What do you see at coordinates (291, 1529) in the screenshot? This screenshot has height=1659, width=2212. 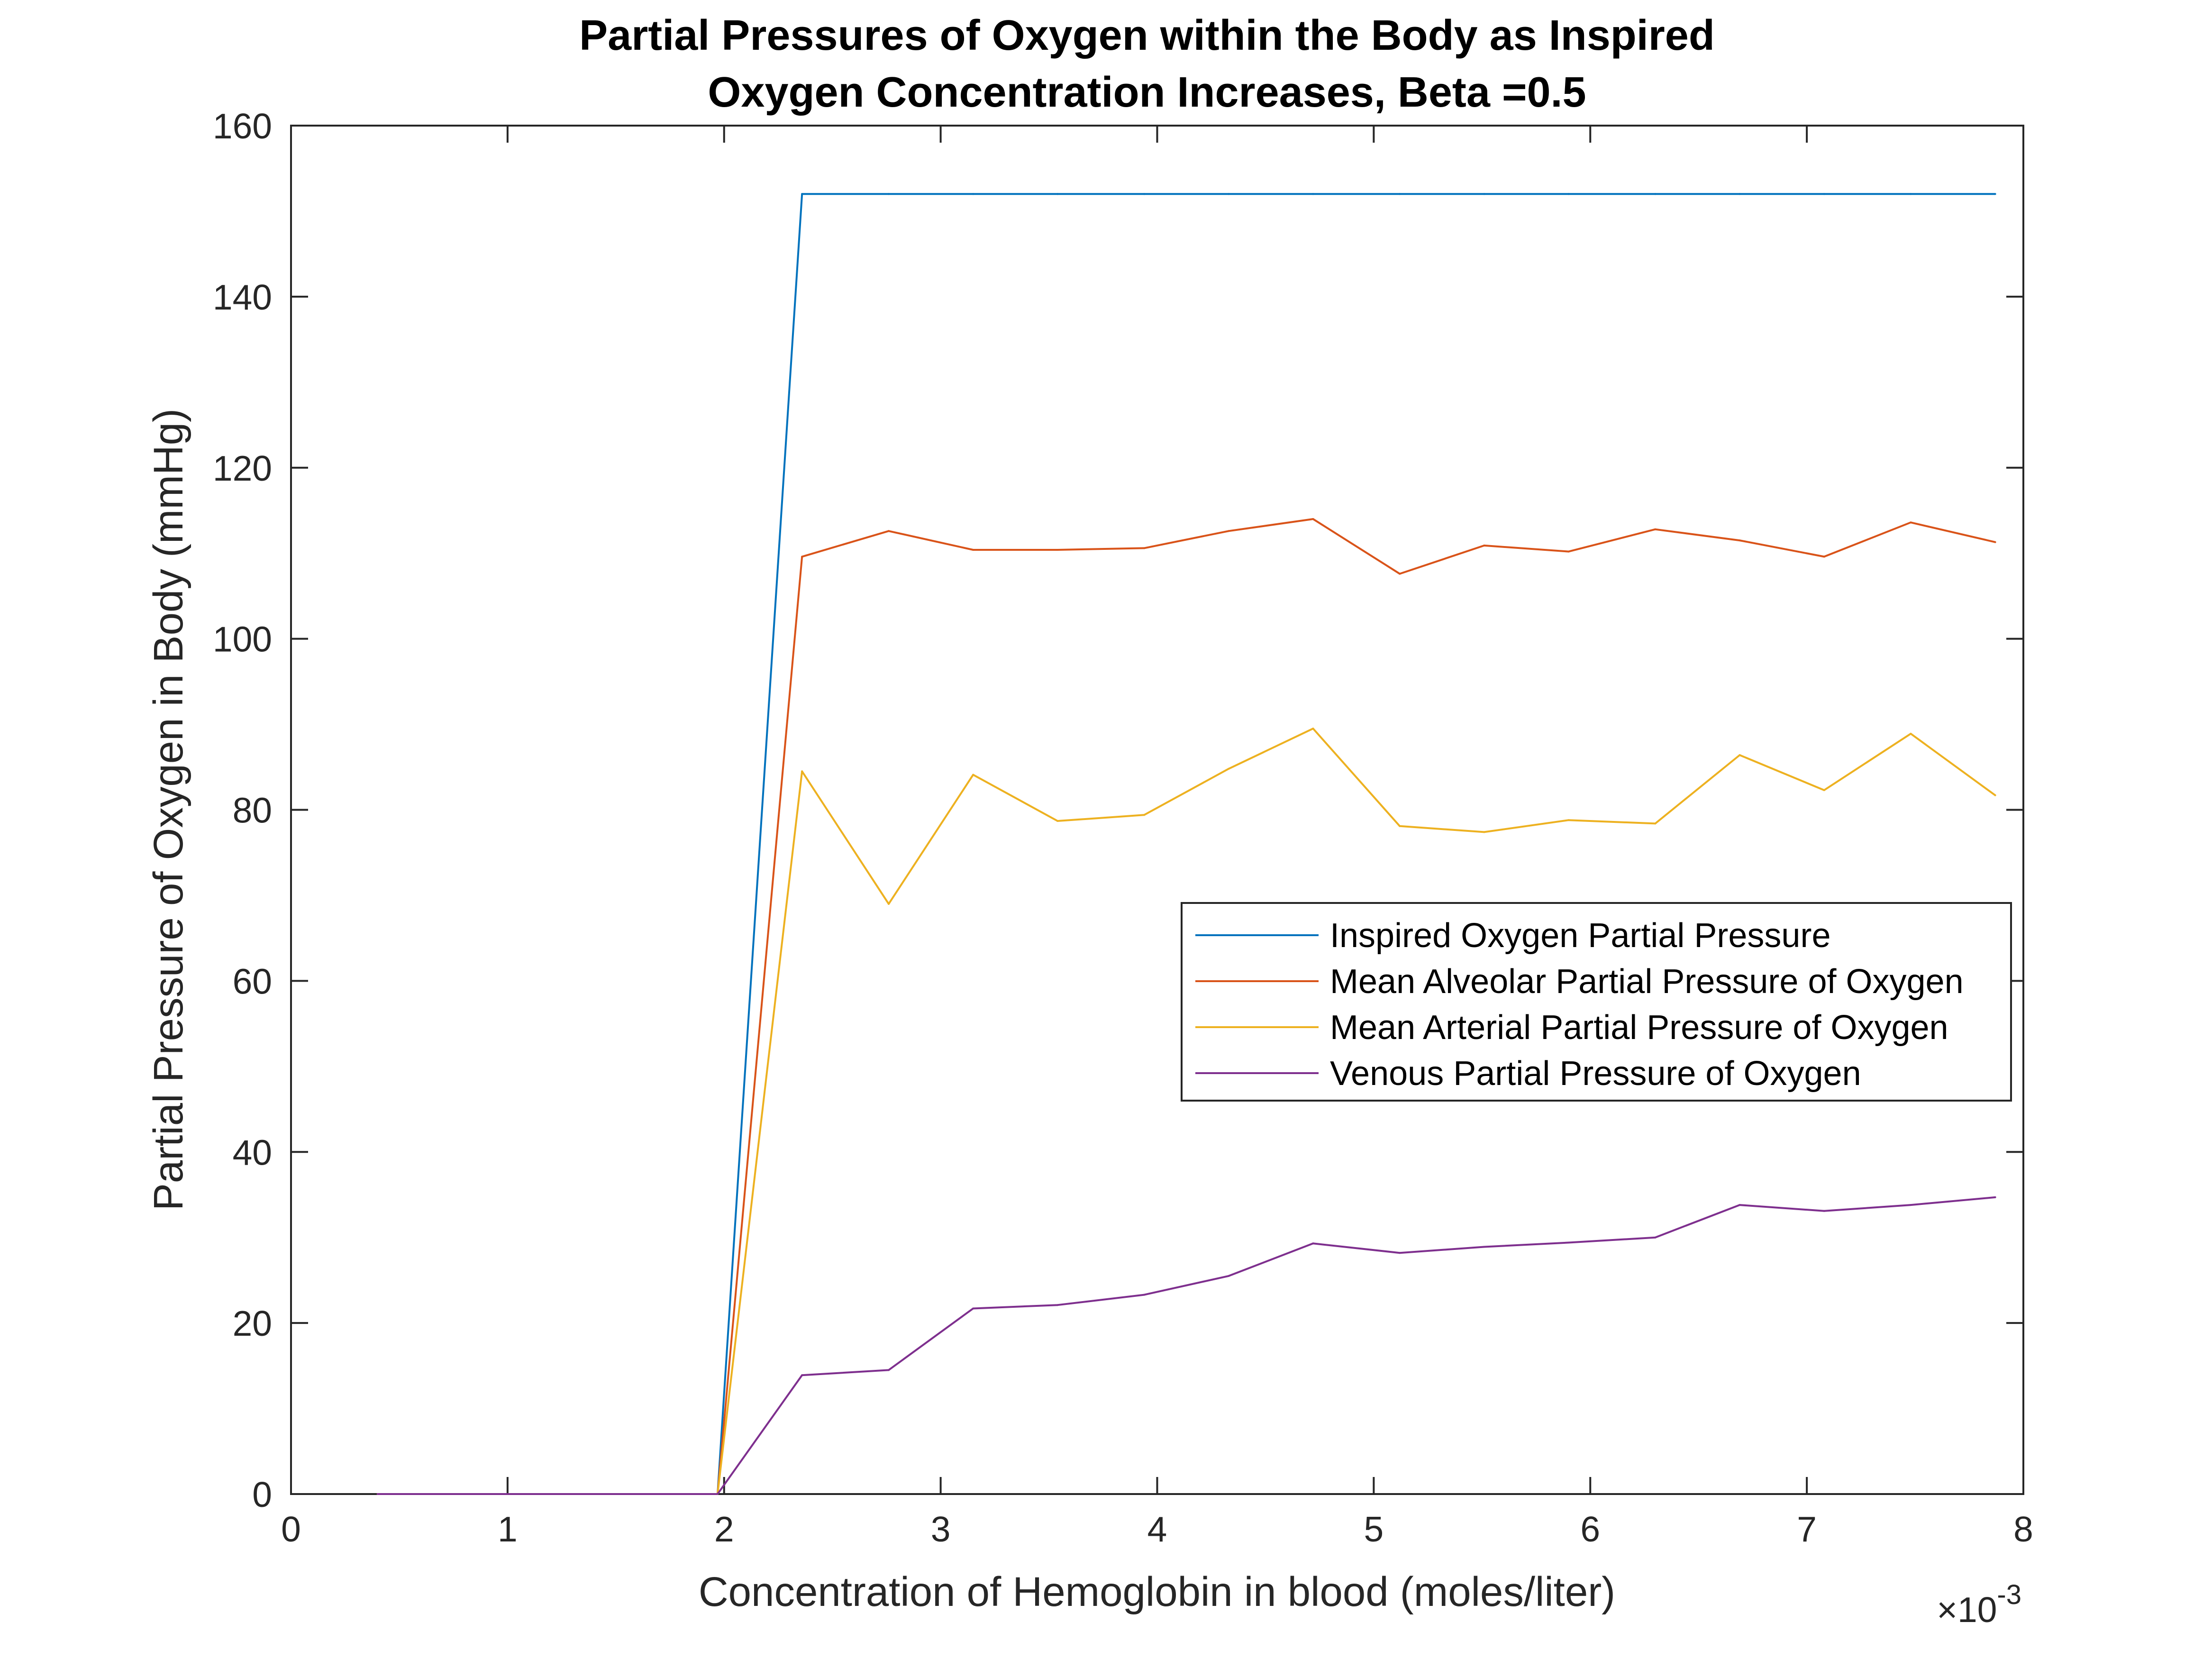 I see `x-tick-label: 0` at bounding box center [291, 1529].